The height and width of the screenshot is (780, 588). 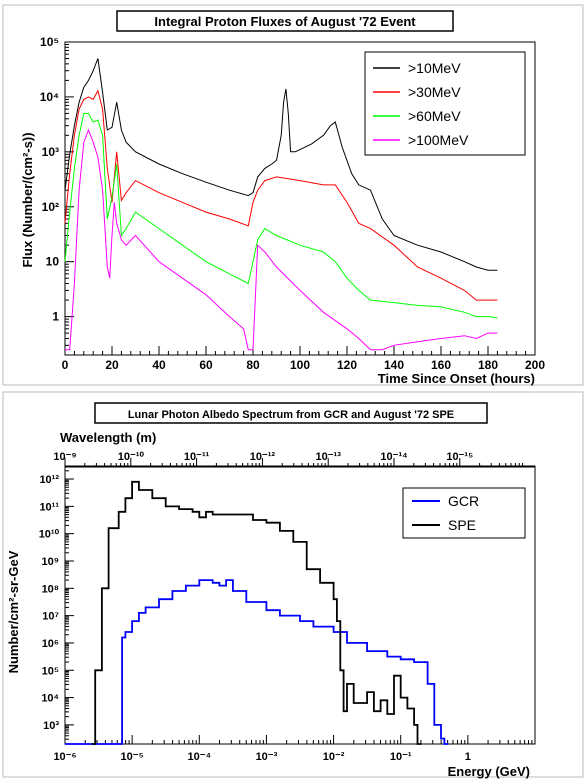 I want to click on chart1-y-tick-label: 1, so click(x=55, y=317).